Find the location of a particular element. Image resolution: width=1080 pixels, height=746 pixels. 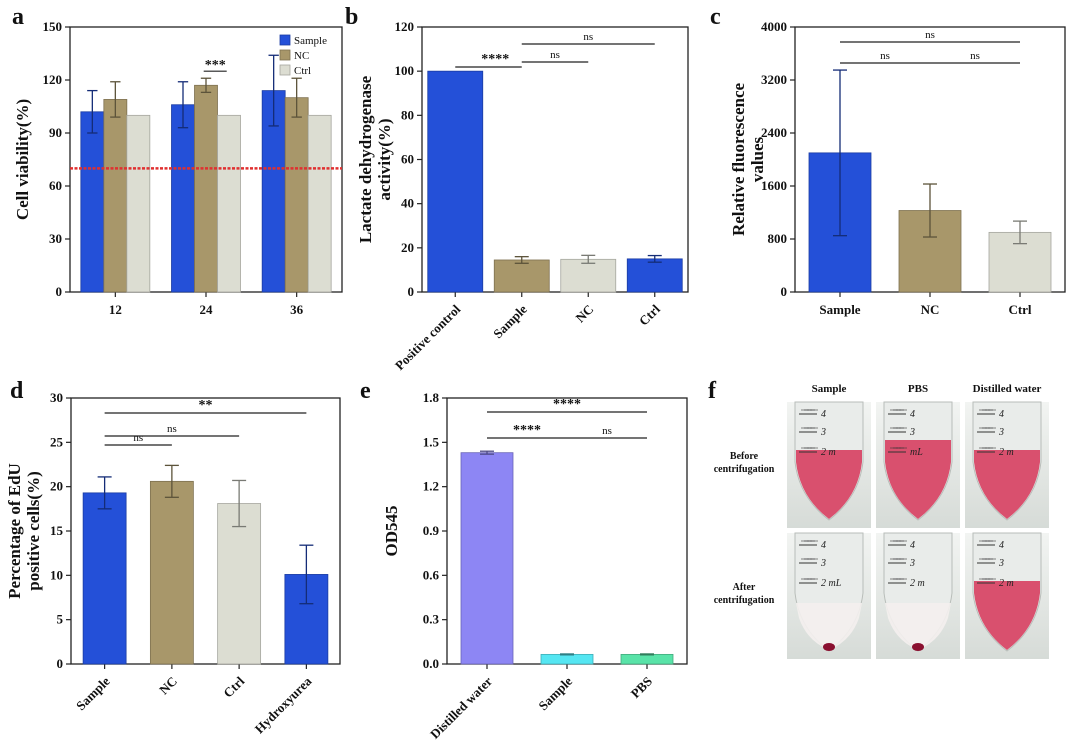

y-axis-label-line: Relative fluorescence is located at coordinates (738, 160).